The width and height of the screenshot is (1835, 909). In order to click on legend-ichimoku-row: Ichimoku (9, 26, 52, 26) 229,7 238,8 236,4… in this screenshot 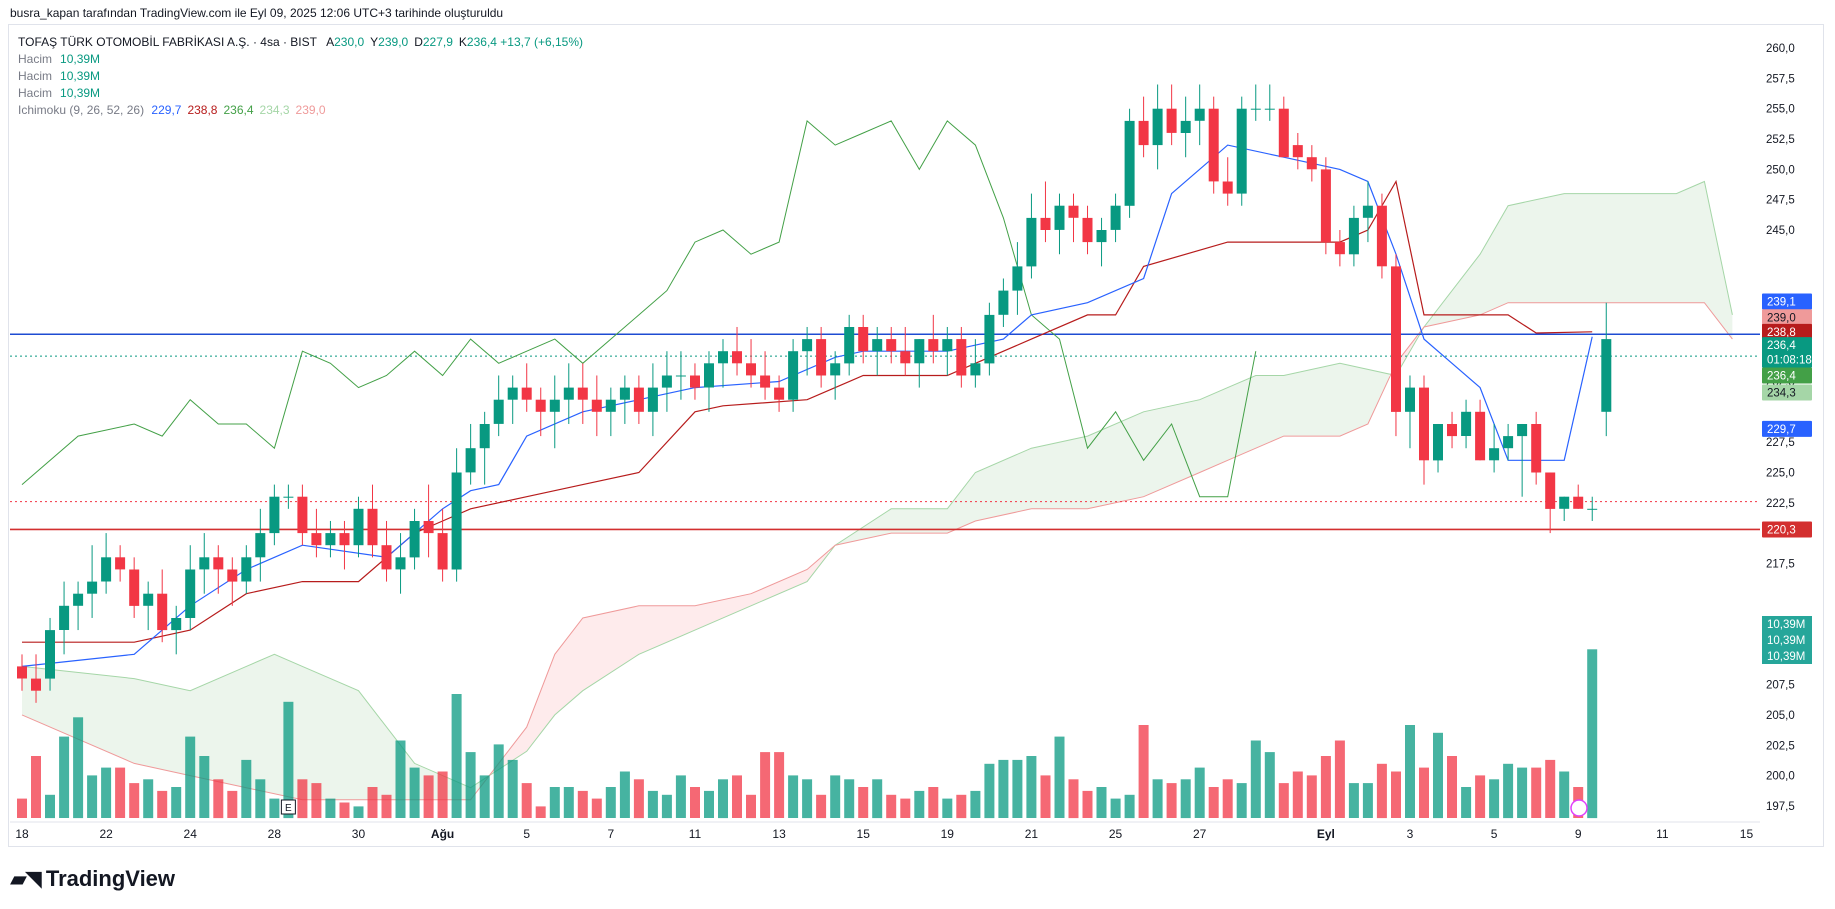, I will do `click(300, 110)`.